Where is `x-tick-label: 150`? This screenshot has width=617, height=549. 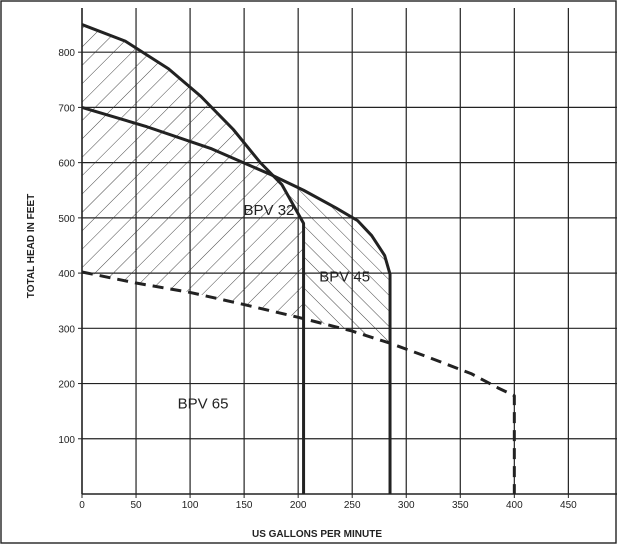 x-tick-label: 150 is located at coordinates (244, 505).